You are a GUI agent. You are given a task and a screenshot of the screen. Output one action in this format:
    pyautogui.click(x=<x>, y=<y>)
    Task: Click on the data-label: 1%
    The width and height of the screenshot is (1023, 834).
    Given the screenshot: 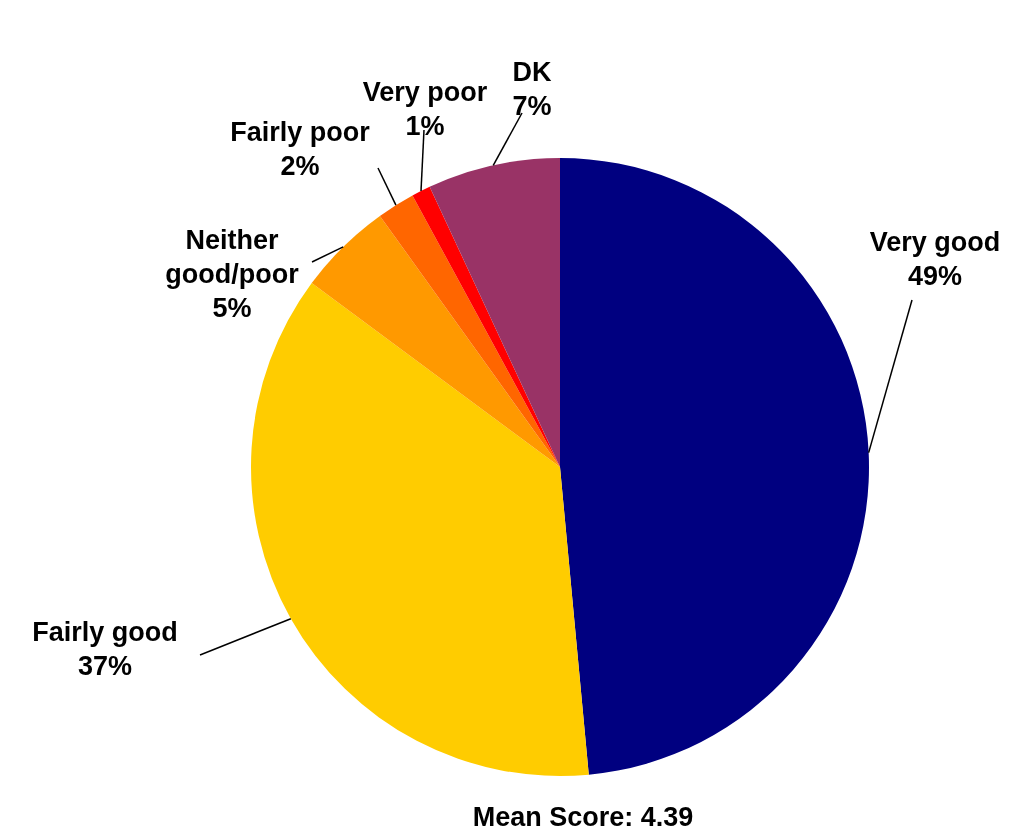 What is the action you would take?
    pyautogui.click(x=425, y=126)
    